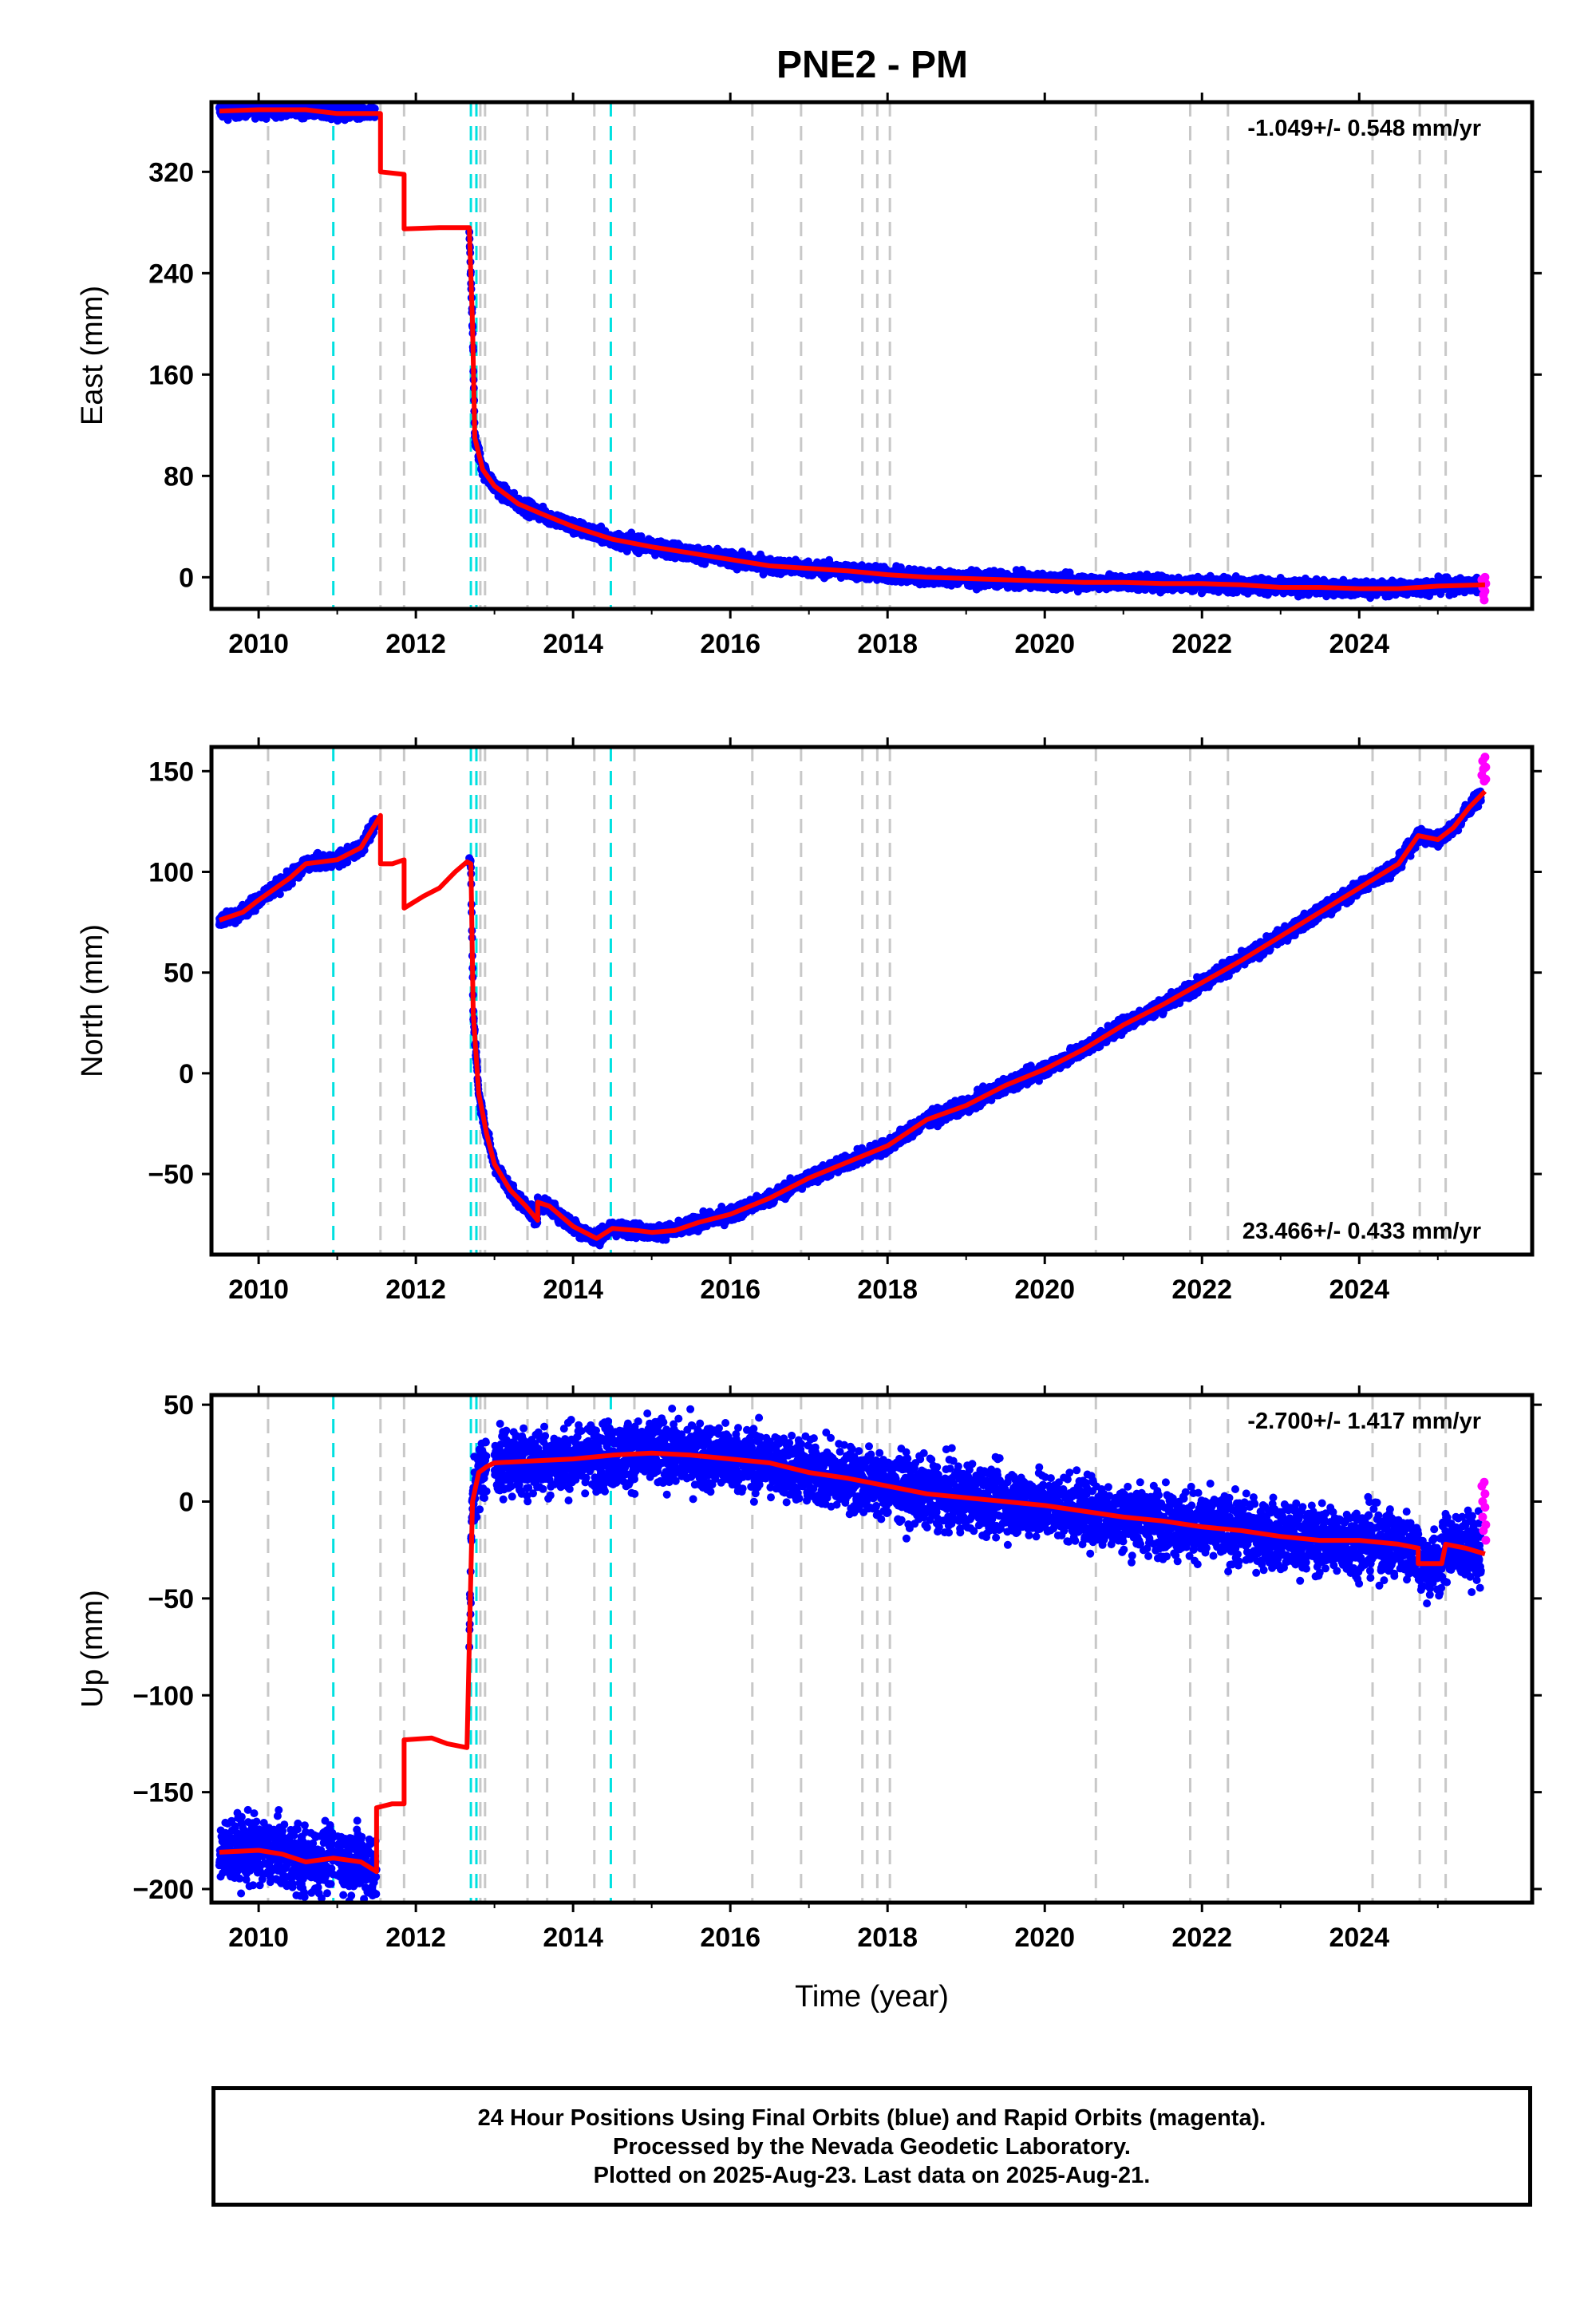  I want to click on east-data-point, so click(374, 109).